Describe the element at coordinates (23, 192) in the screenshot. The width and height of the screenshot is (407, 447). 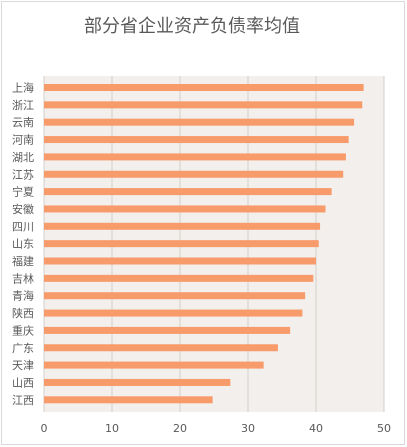
I see `y-category-label: 宁夏` at that location.